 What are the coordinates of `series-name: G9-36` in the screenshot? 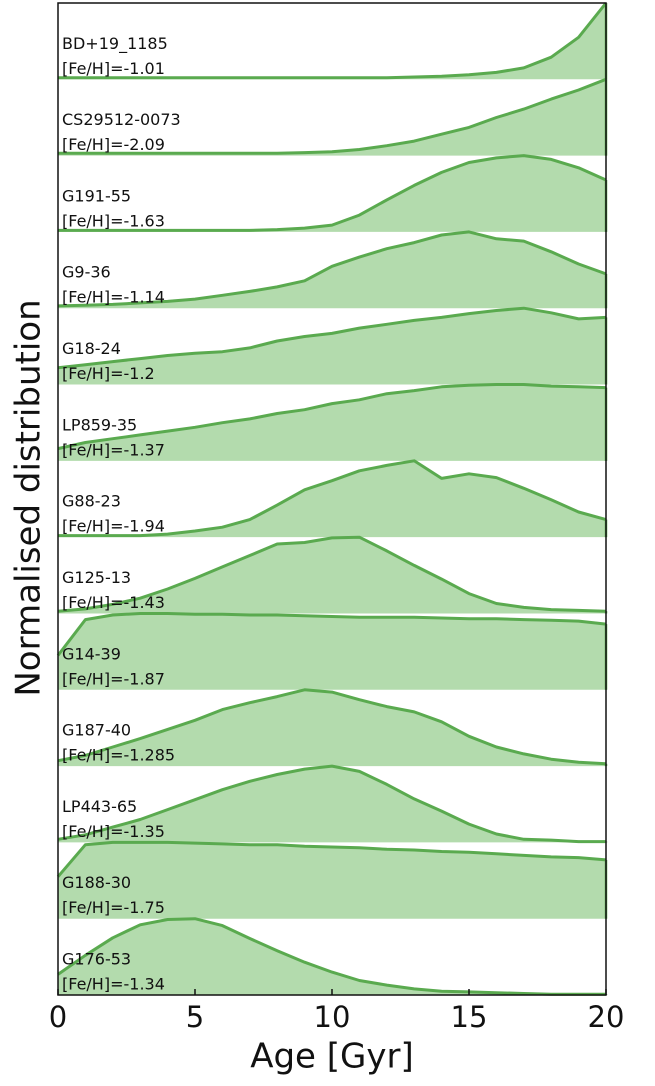 It's located at (86, 272).